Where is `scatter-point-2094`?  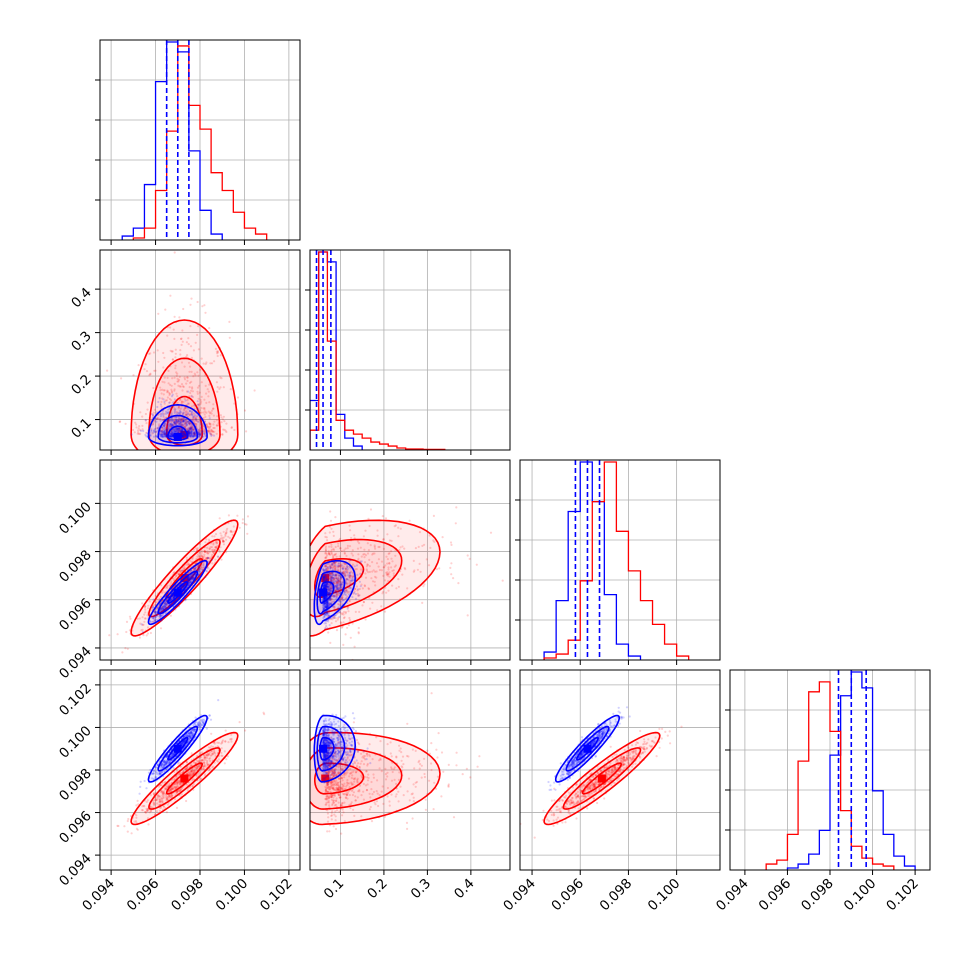
scatter-point-2094 is located at coordinates (189, 564).